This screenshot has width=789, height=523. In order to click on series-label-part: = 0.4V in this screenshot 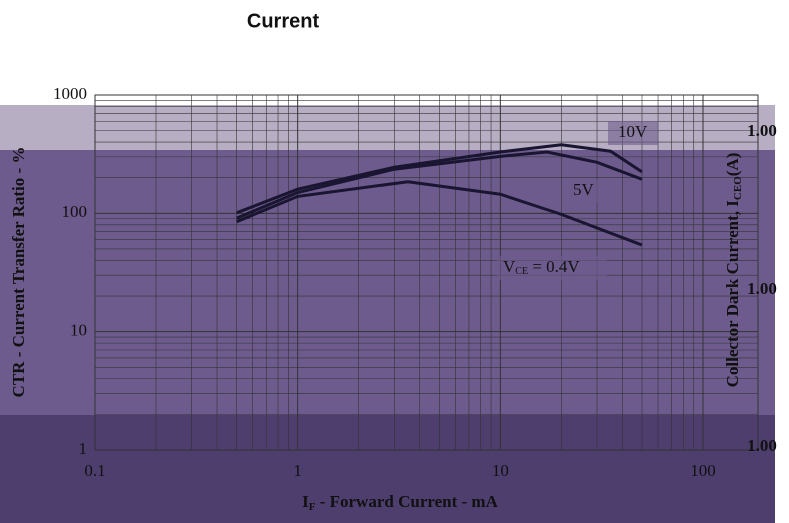, I will do `click(554, 266)`.